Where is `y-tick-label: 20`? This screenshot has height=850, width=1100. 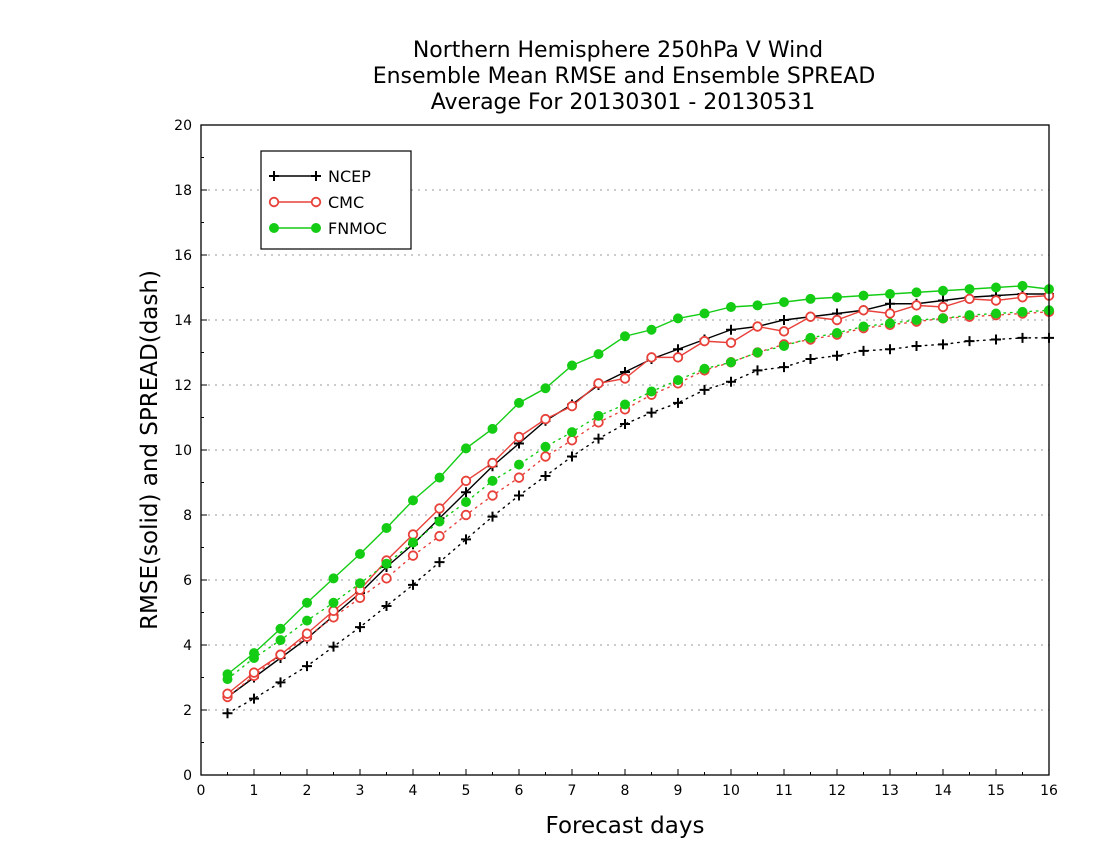 y-tick-label: 20 is located at coordinates (183, 126).